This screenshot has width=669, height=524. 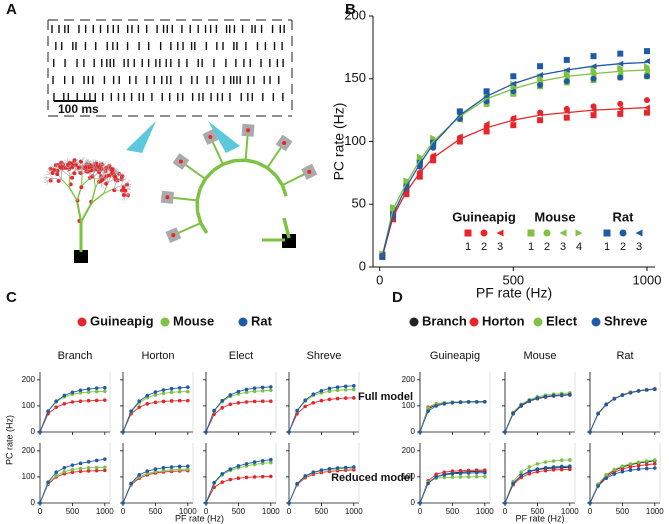 What do you see at coordinates (33, 431) in the screenshot?
I see `y-tick-label: 0` at bounding box center [33, 431].